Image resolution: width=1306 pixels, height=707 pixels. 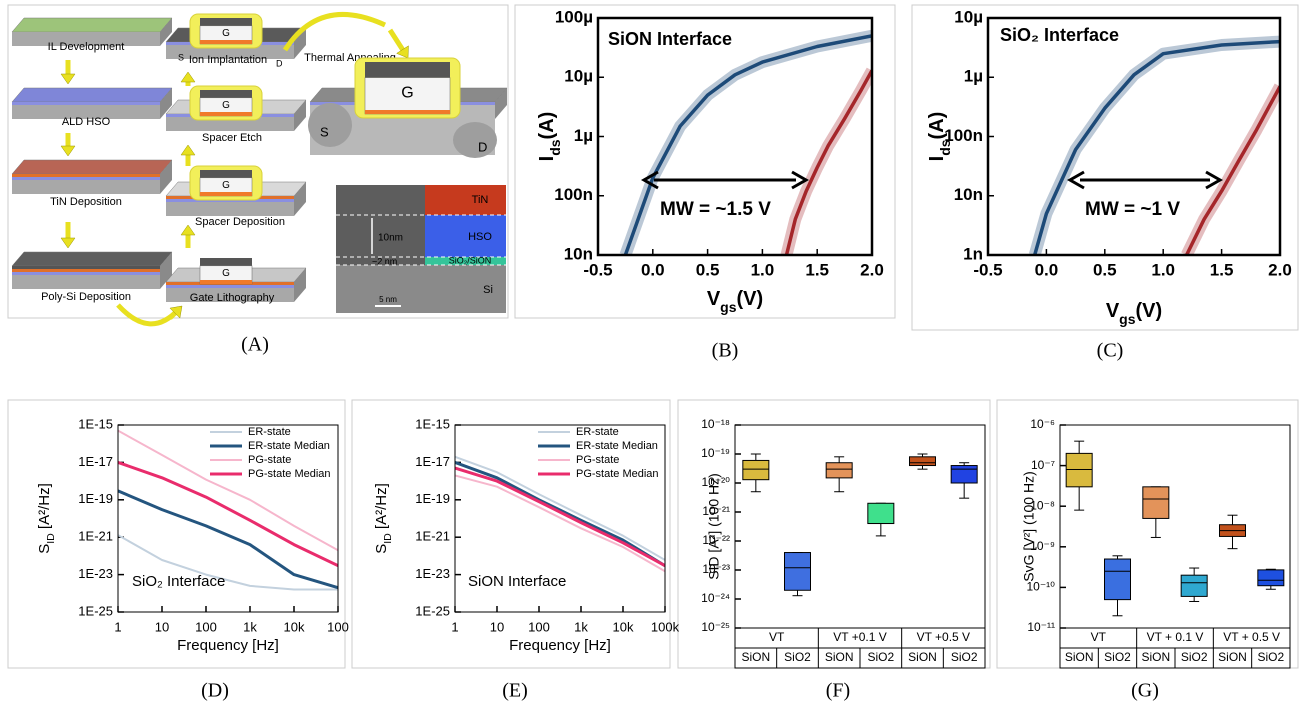 I want to click on category-label: SiON, so click(x=1155, y=657).